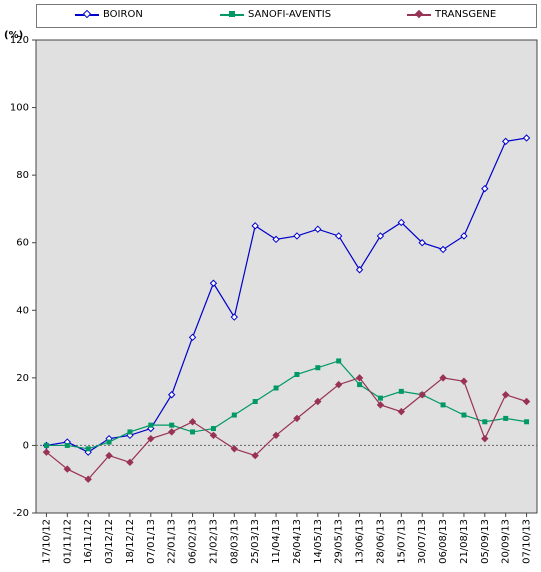 This screenshot has width=541, height=572. I want to click on legend-label-transgene: TRANSGENE, so click(466, 14).